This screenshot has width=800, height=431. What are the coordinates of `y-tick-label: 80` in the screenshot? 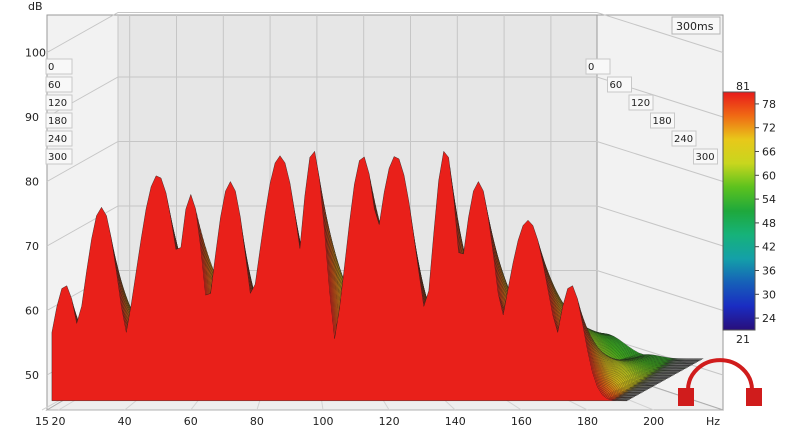 It's located at (32, 182).